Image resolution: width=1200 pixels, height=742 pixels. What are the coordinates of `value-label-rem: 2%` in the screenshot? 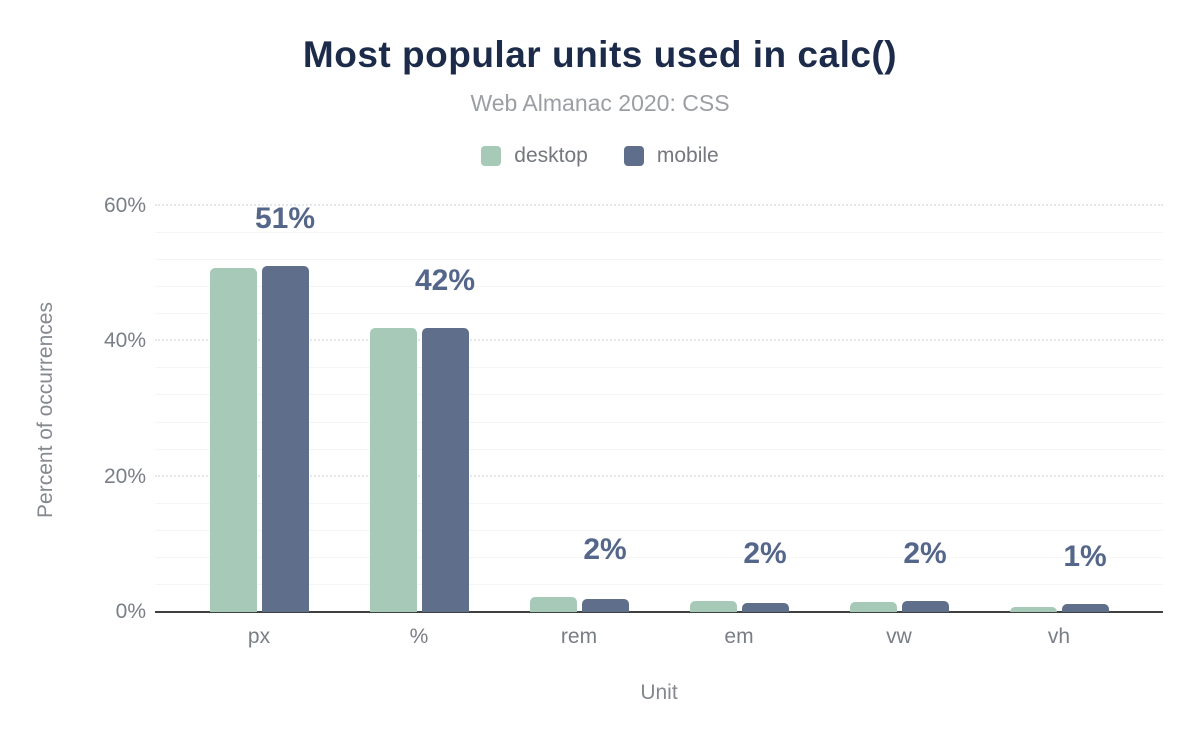 It's located at (605, 550).